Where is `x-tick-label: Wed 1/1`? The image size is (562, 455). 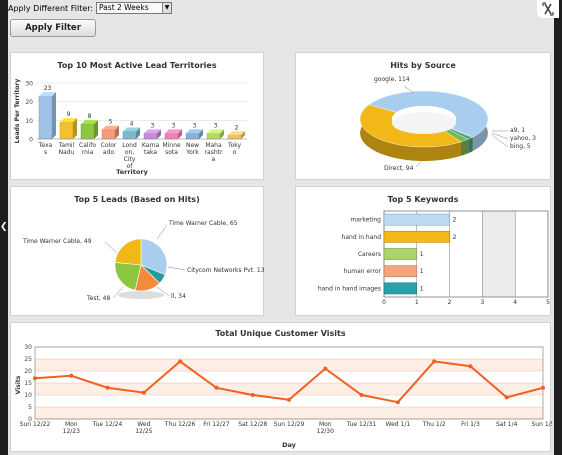 x-tick-label: Wed 1/1 is located at coordinates (398, 424).